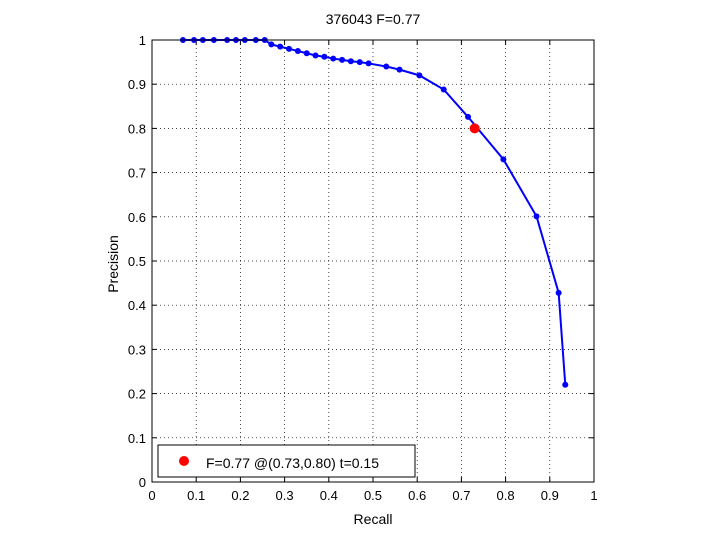 Image resolution: width=720 pixels, height=540 pixels. Describe the element at coordinates (142, 40) in the screenshot. I see `y-tick-label: 1` at that location.